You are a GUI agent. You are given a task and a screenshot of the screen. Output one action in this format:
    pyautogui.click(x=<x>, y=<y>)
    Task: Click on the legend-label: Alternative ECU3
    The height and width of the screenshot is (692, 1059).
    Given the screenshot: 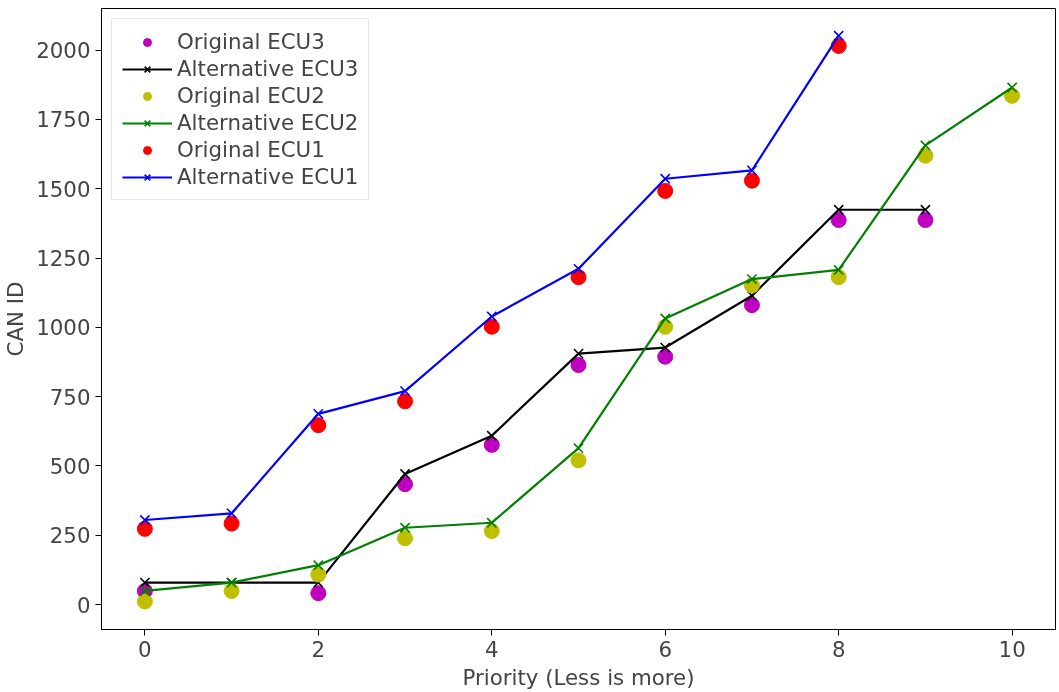 What is the action you would take?
    pyautogui.click(x=268, y=68)
    